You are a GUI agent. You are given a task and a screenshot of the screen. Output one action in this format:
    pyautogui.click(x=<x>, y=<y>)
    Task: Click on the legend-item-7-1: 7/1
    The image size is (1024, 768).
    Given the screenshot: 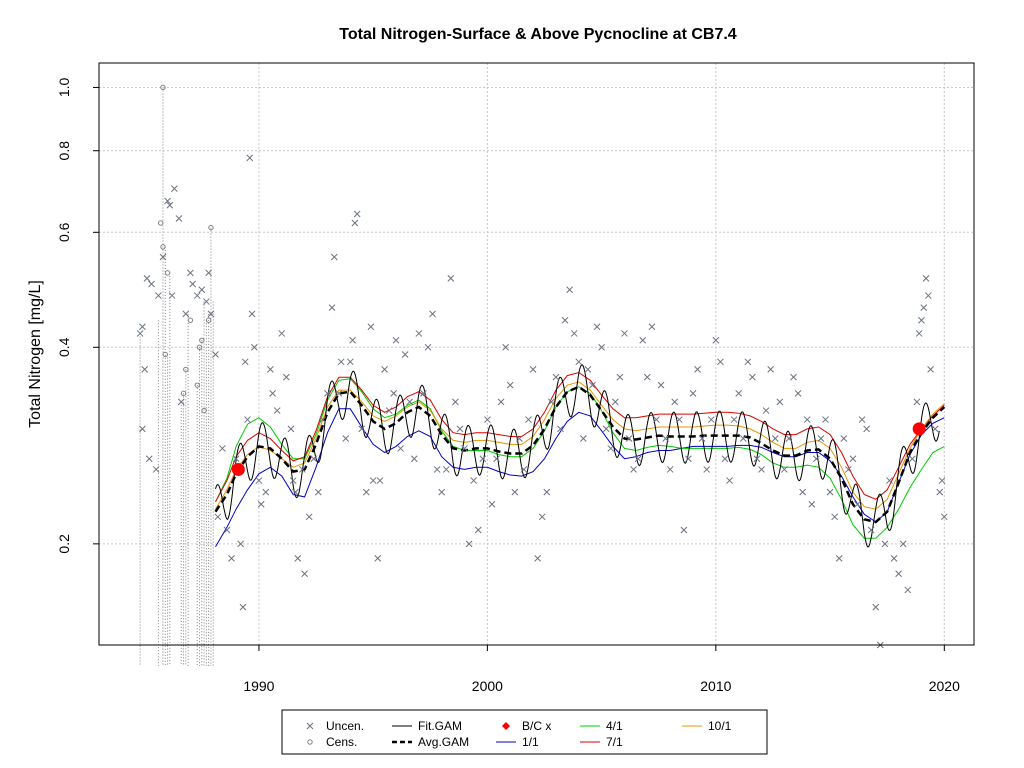 What is the action you would take?
    pyautogui.click(x=601, y=742)
    